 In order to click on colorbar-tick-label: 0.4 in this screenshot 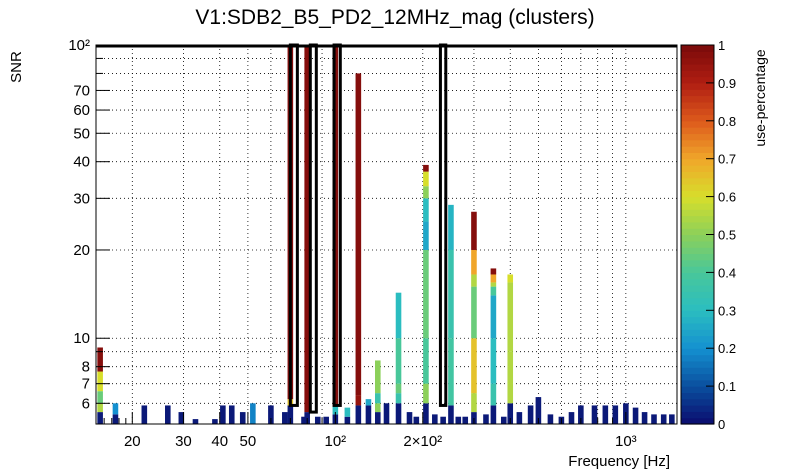, I will do `click(727, 272)`.